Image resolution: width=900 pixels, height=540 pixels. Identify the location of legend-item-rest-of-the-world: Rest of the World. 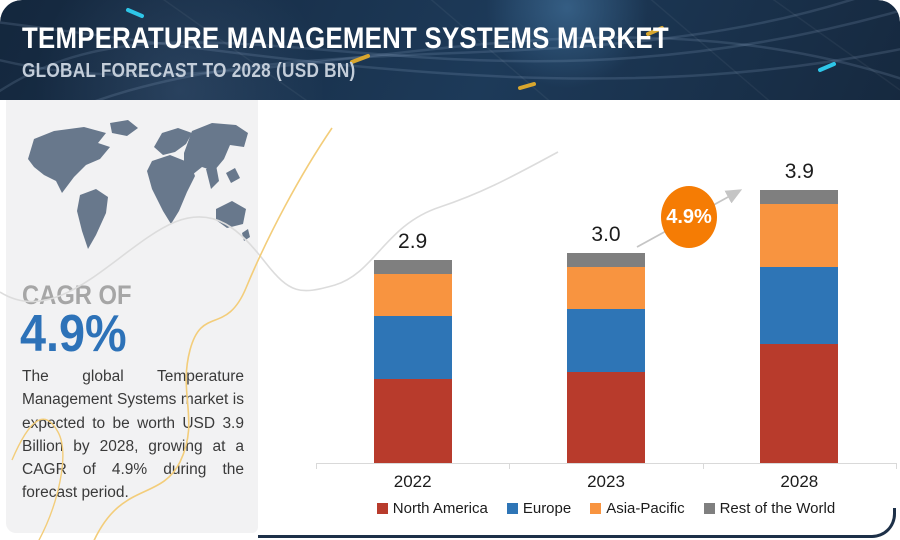
(769, 508).